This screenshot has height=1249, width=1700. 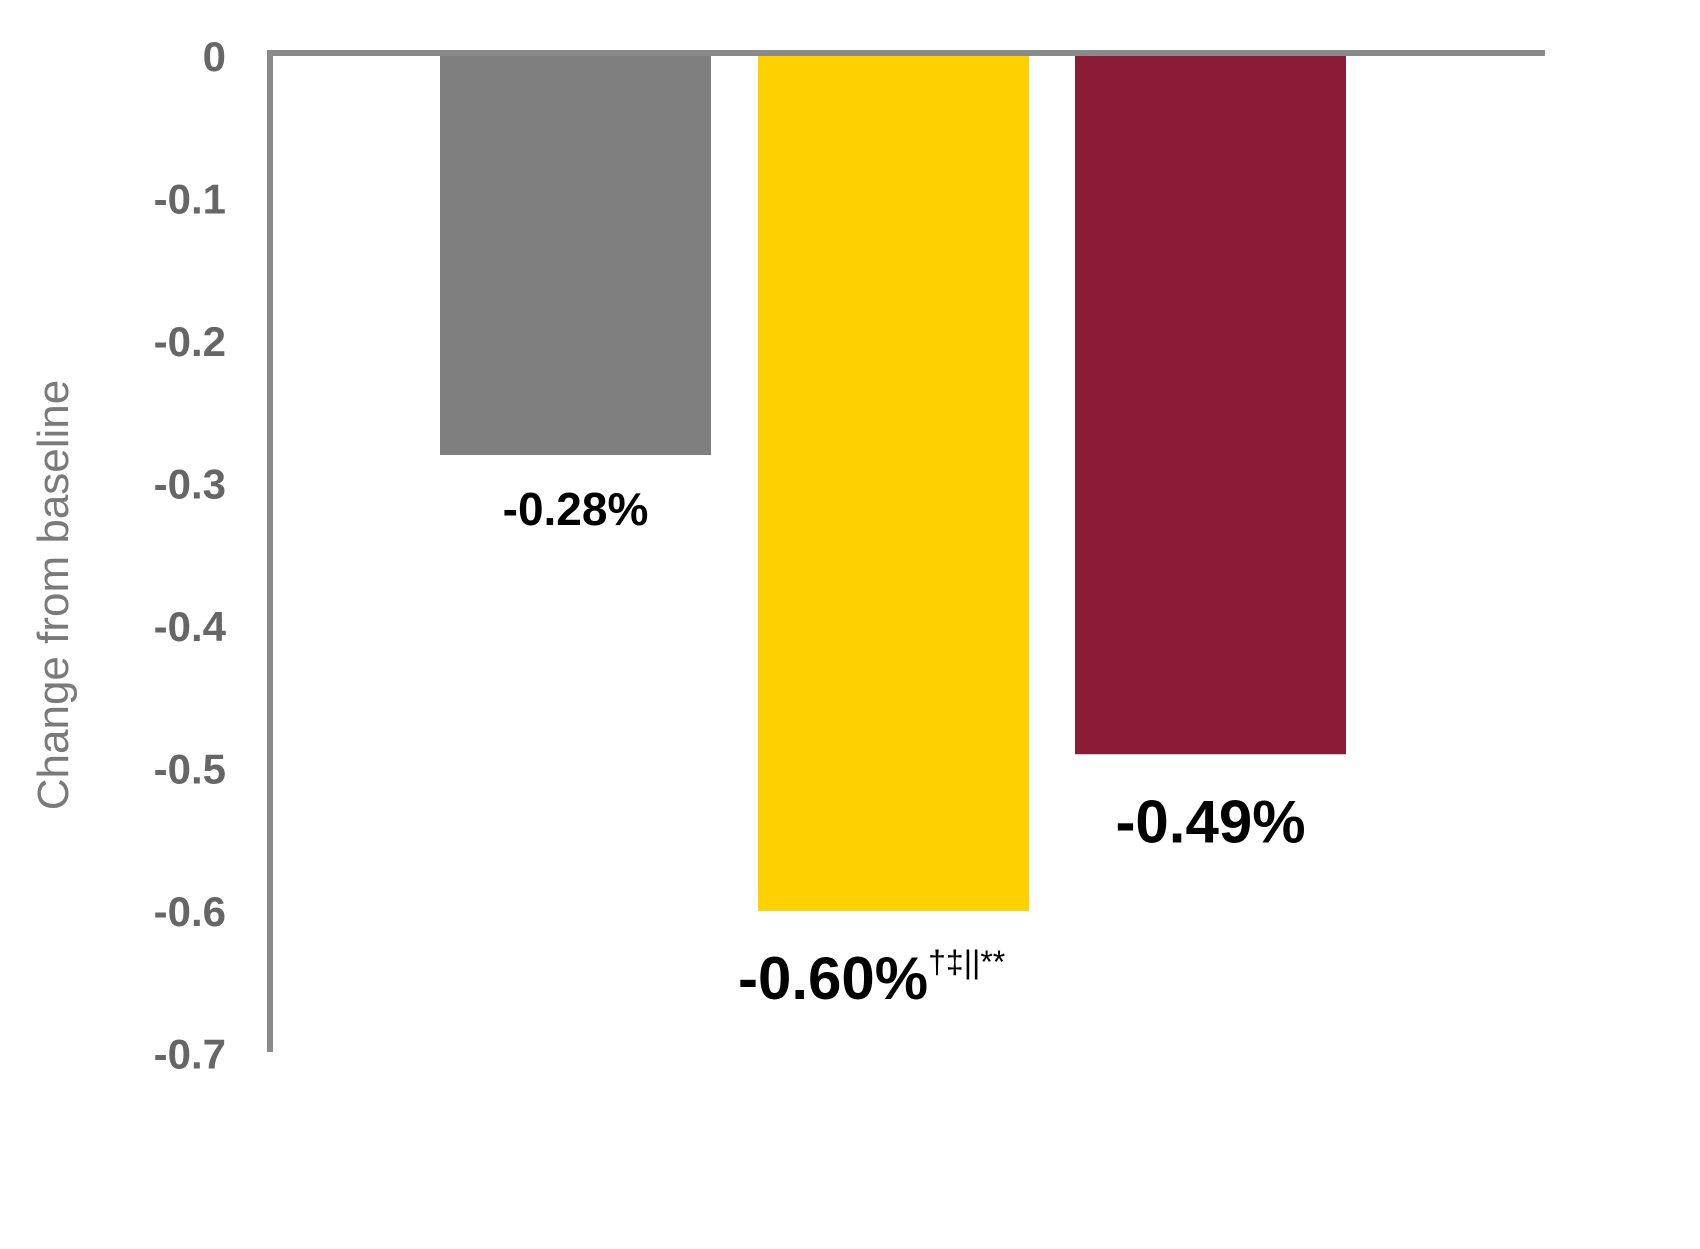 What do you see at coordinates (190, 484) in the screenshot?
I see `y-tick-label: -0.3` at bounding box center [190, 484].